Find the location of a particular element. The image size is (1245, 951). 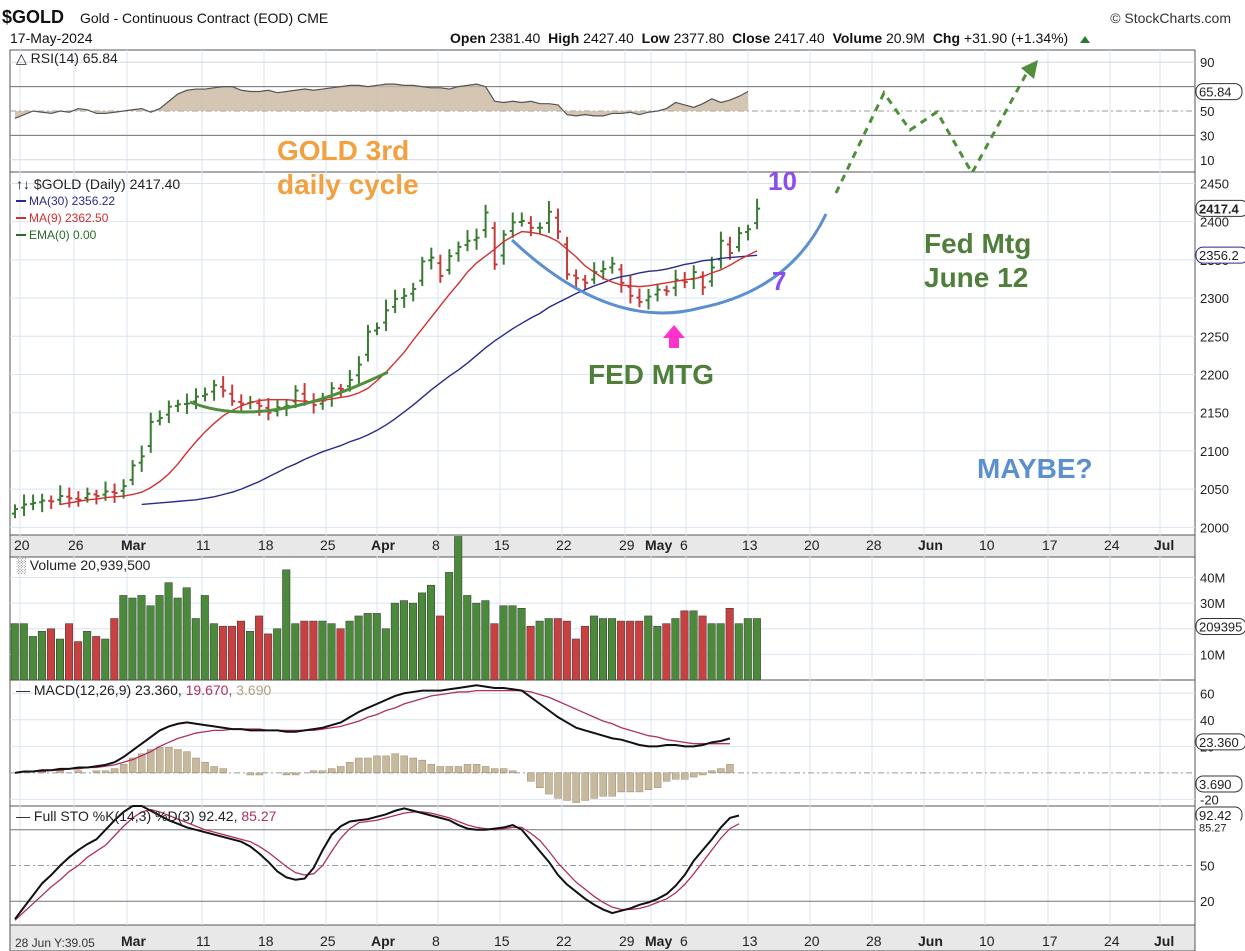

bottom-date-tick-label: 22 is located at coordinates (564, 941).